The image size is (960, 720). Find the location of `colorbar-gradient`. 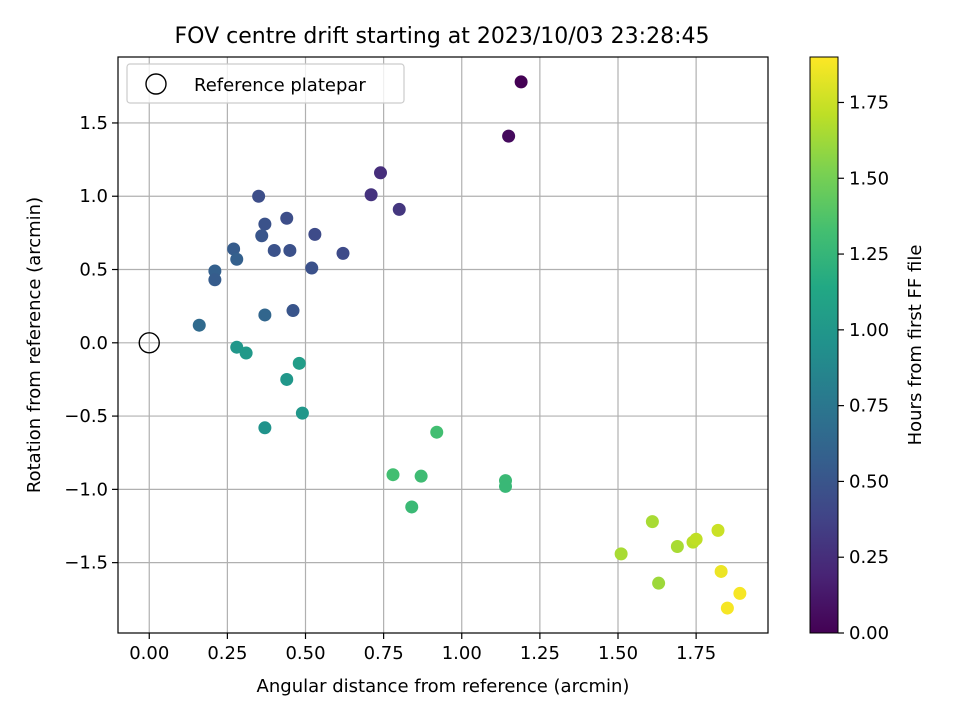

colorbar-gradient is located at coordinates (824, 345).